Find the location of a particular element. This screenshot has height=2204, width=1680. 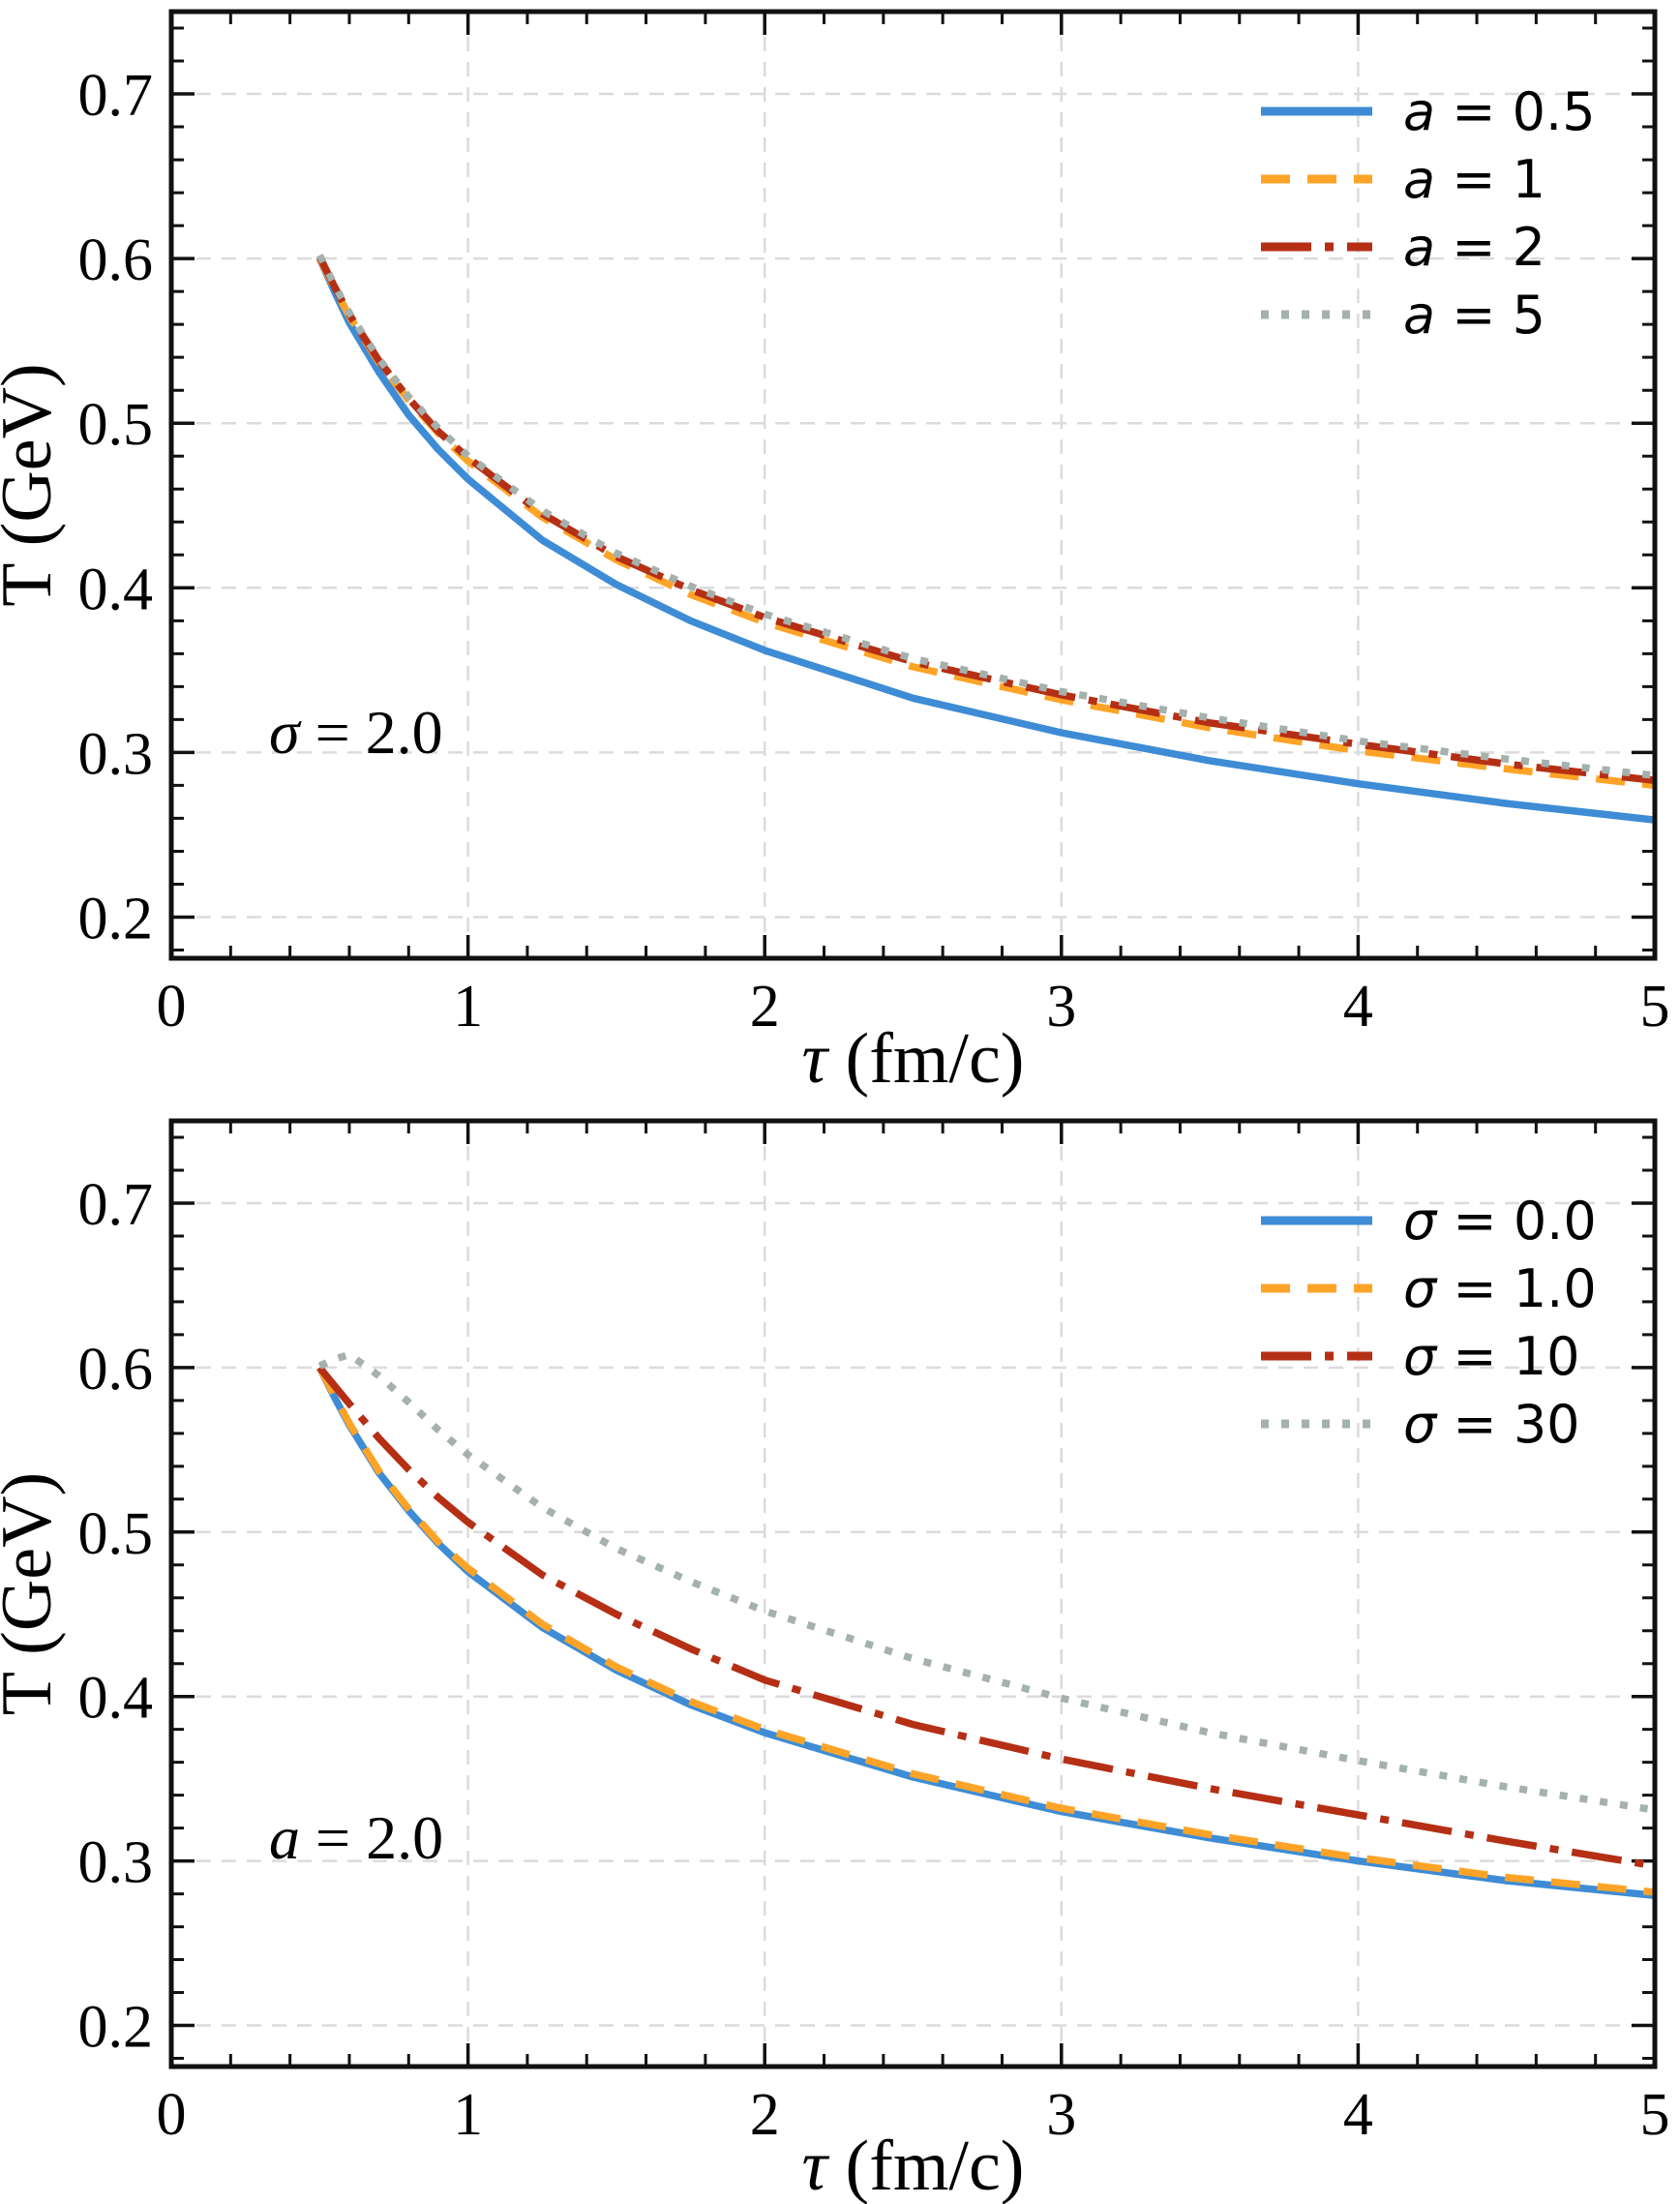

legend-label-value: 1.0 is located at coordinates (1556, 1288).